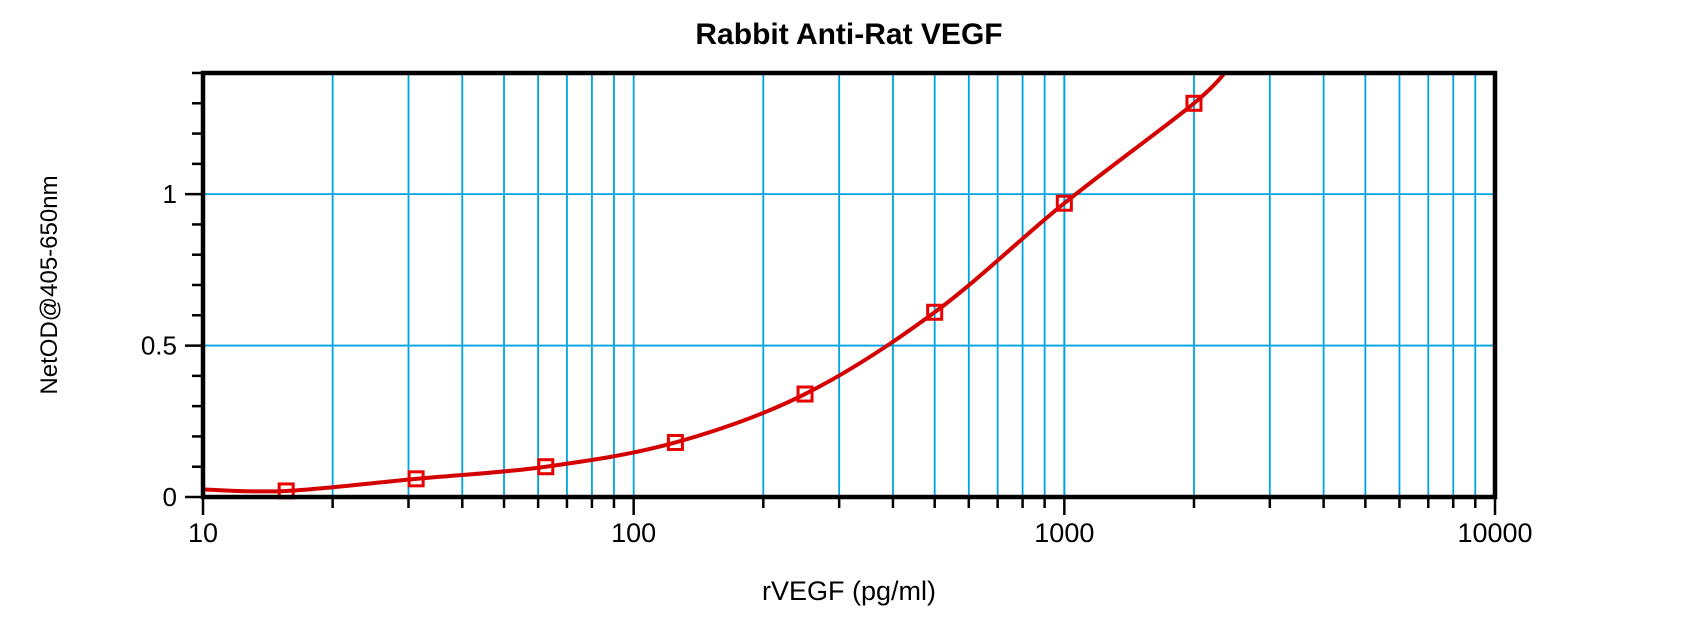 The width and height of the screenshot is (1700, 622). What do you see at coordinates (848, 591) in the screenshot?
I see `x-axis-title: rVEGF (pg/ml)` at bounding box center [848, 591].